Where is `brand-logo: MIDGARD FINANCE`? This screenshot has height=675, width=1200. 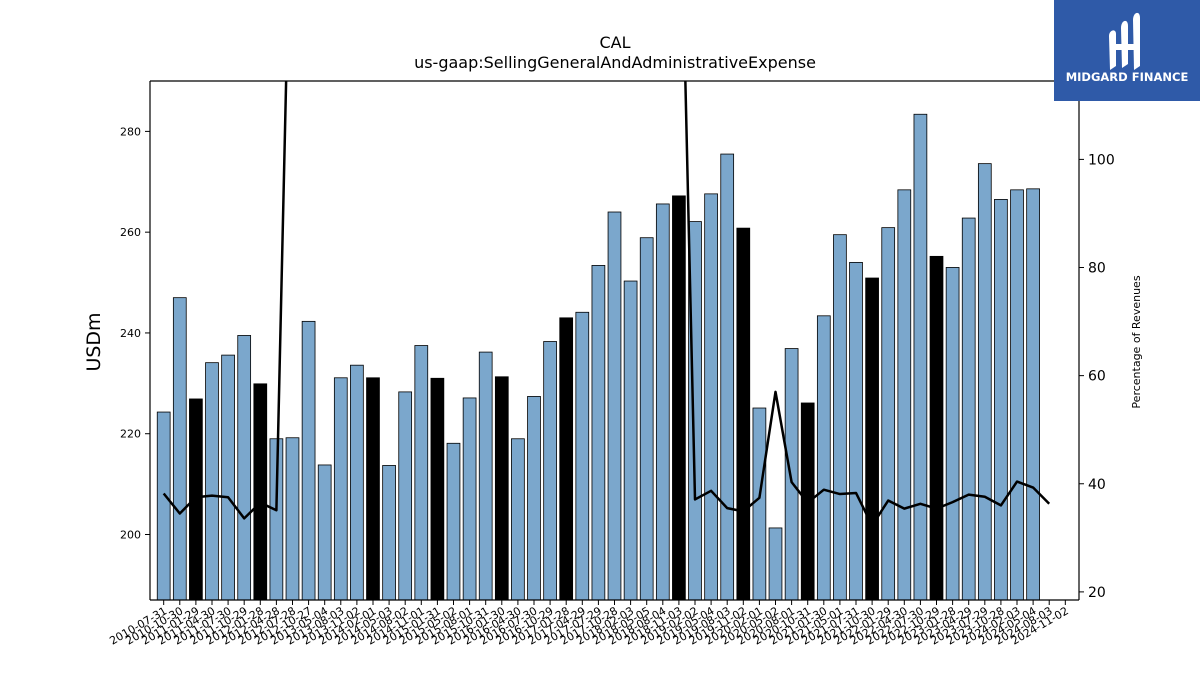
brand-logo: MIDGARD FINANCE is located at coordinates (1127, 50).